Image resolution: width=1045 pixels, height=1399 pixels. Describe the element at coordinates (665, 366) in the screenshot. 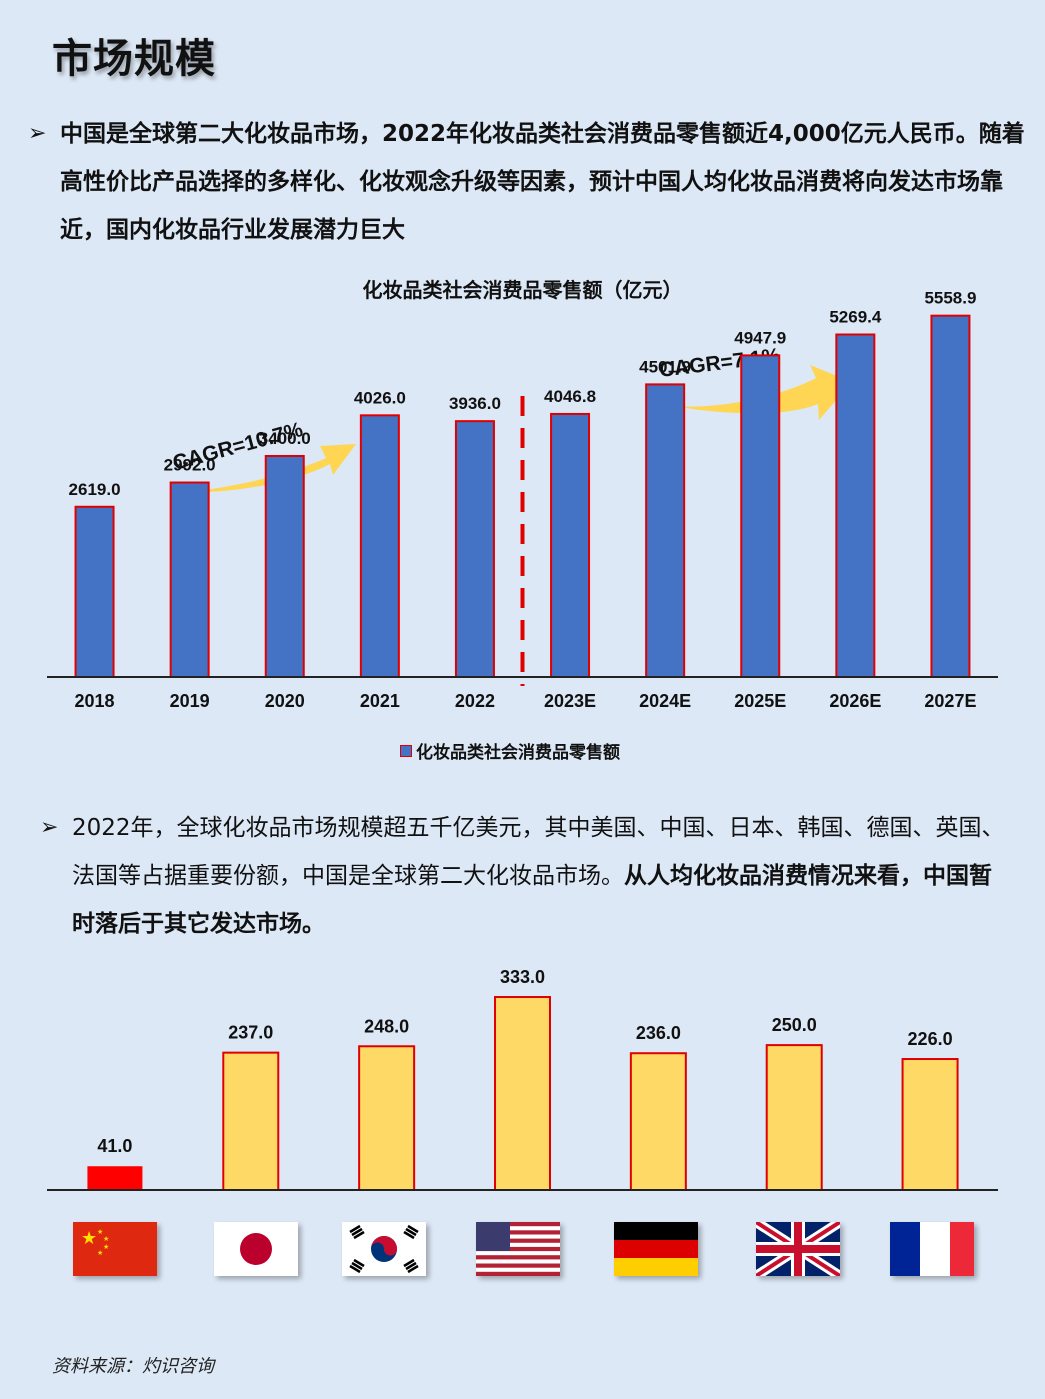

I see `data-label: 4501.9` at that location.